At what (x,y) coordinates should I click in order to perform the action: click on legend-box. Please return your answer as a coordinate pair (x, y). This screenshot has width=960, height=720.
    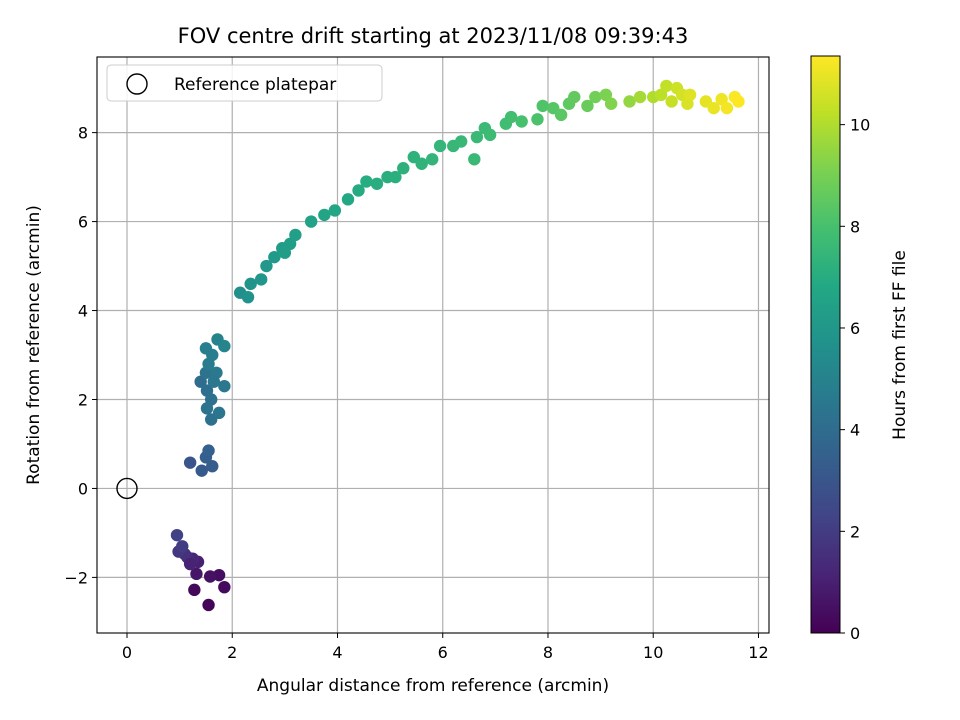
    Looking at the image, I should click on (244, 83).